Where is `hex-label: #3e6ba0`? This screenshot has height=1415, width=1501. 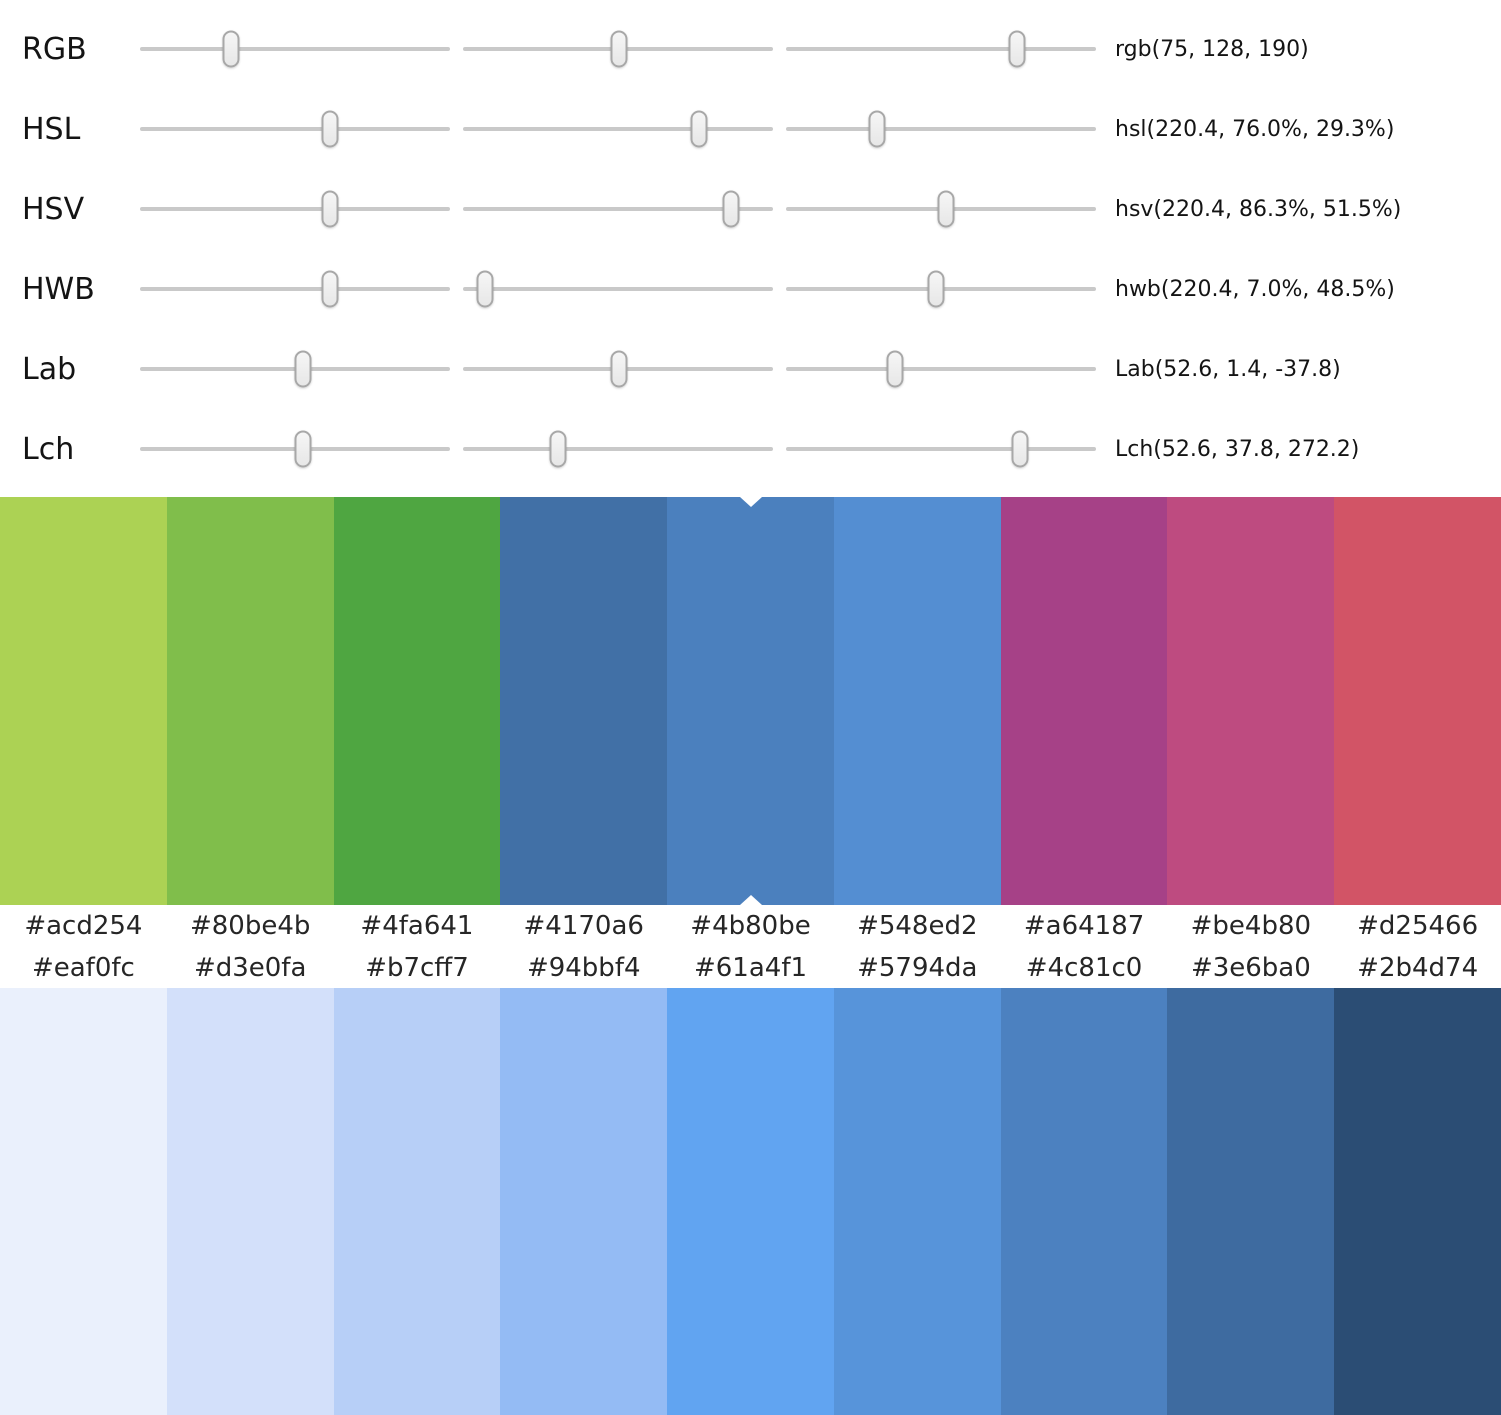
hex-label: #3e6ba0 is located at coordinates (1250, 967).